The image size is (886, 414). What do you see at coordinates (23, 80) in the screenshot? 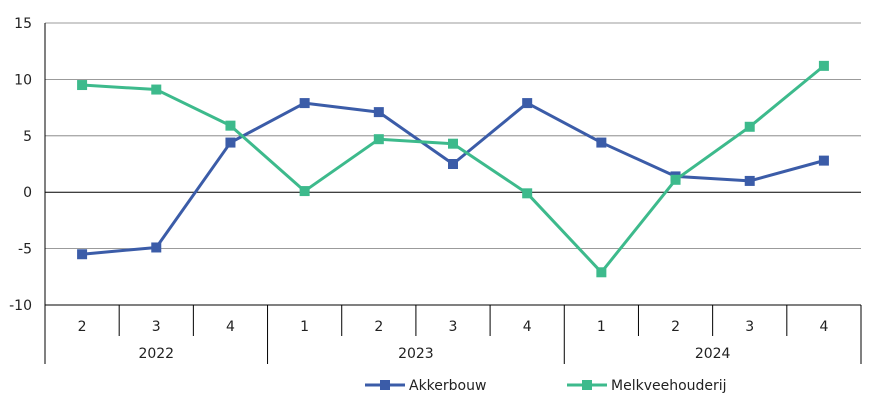
I see `y-tick-label: 10` at bounding box center [23, 80].